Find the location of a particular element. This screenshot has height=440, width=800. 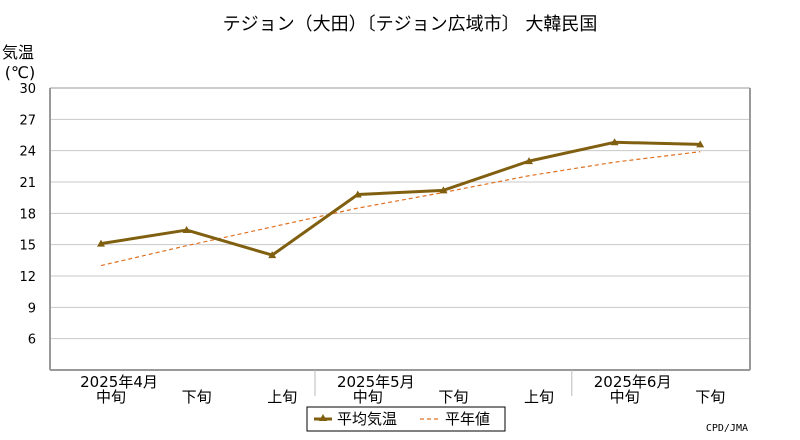

x-month-label: 2025年6月 is located at coordinates (633, 382).